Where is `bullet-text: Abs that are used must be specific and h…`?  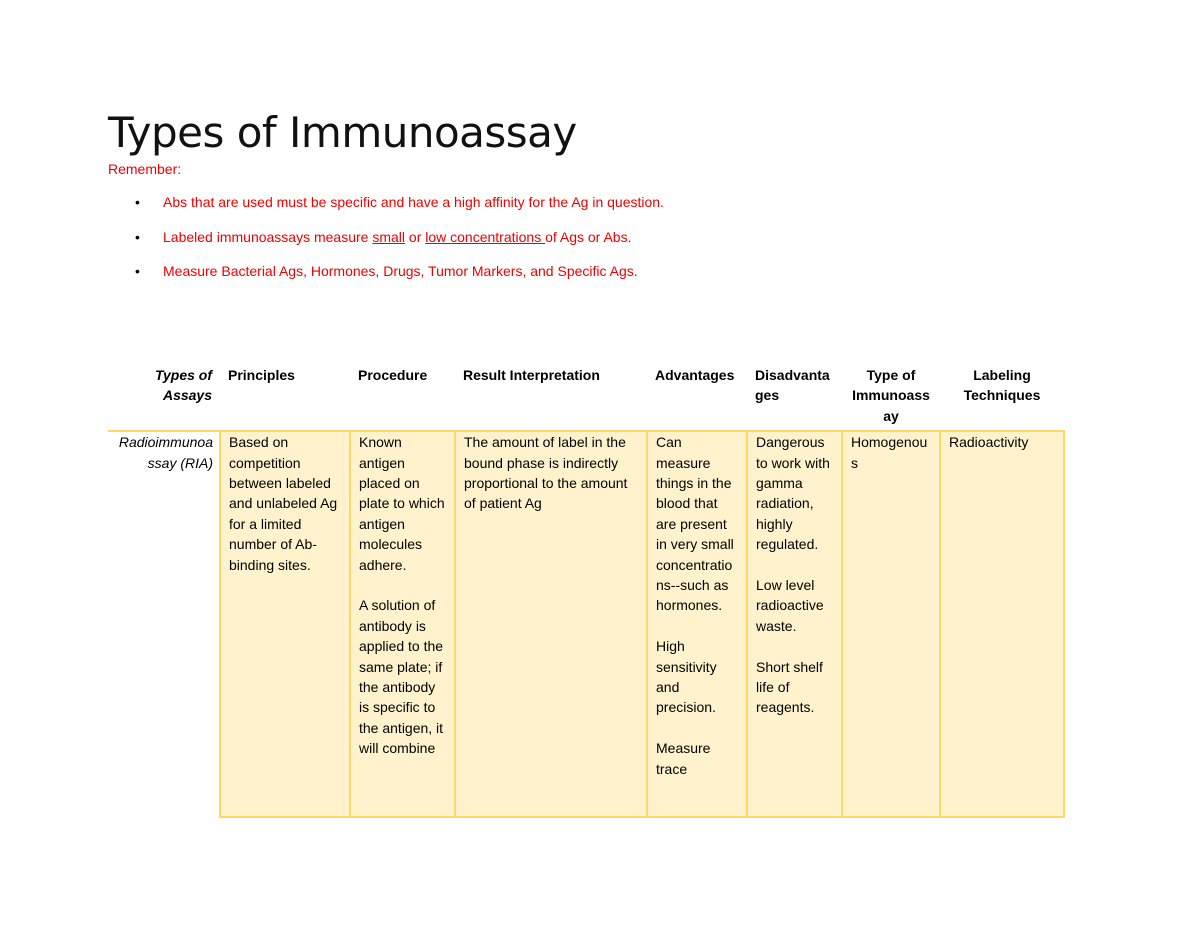 bullet-text: Abs that are used must be specific and h… is located at coordinates (413, 202).